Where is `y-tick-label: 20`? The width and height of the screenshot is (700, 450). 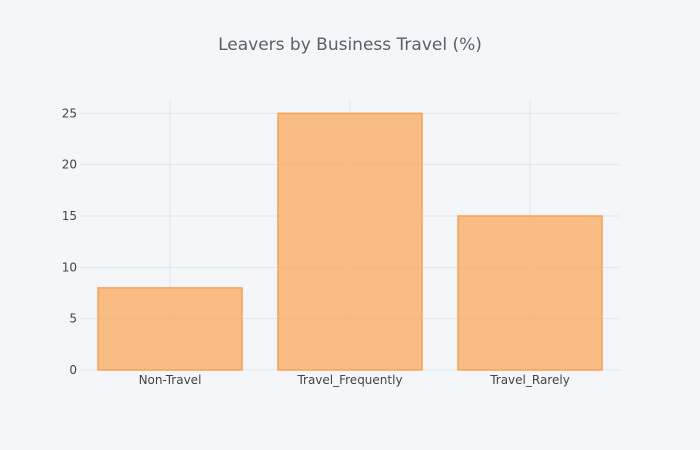 y-tick-label: 20 is located at coordinates (69, 165).